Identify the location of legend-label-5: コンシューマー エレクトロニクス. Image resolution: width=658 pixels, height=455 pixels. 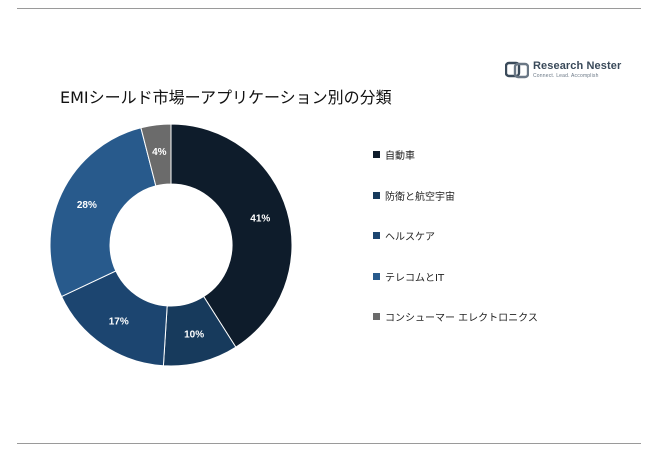
(461, 318).